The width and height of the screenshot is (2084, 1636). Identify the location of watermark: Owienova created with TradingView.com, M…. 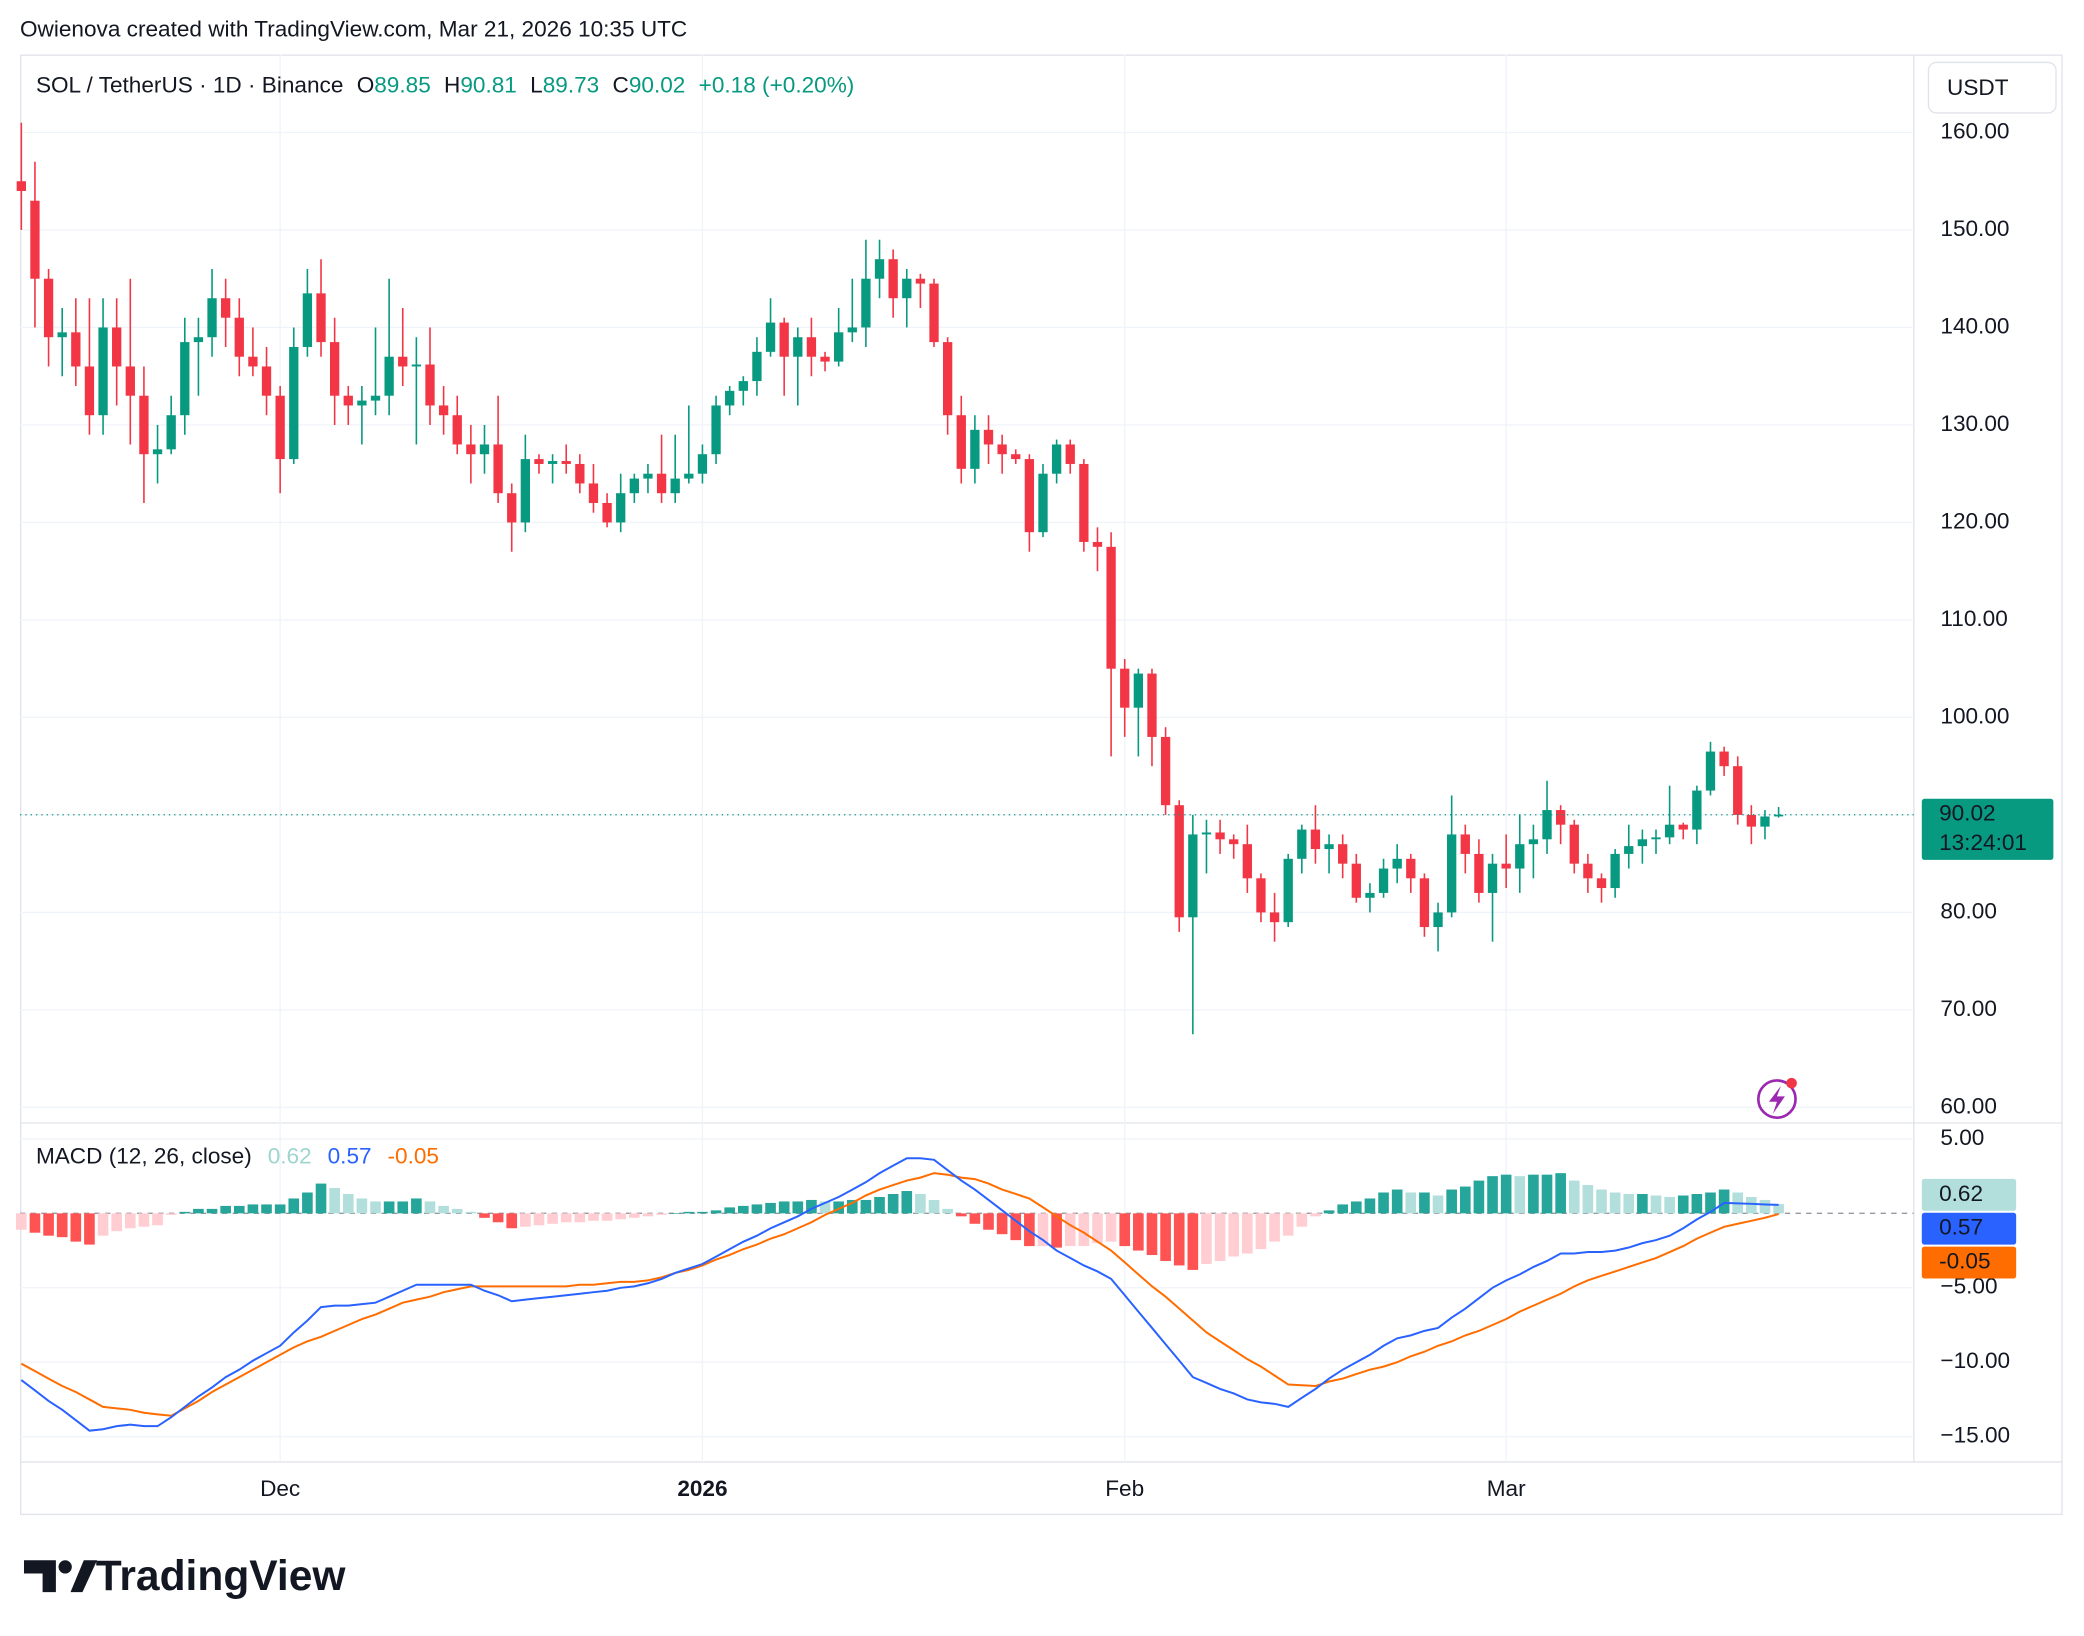
(353, 29).